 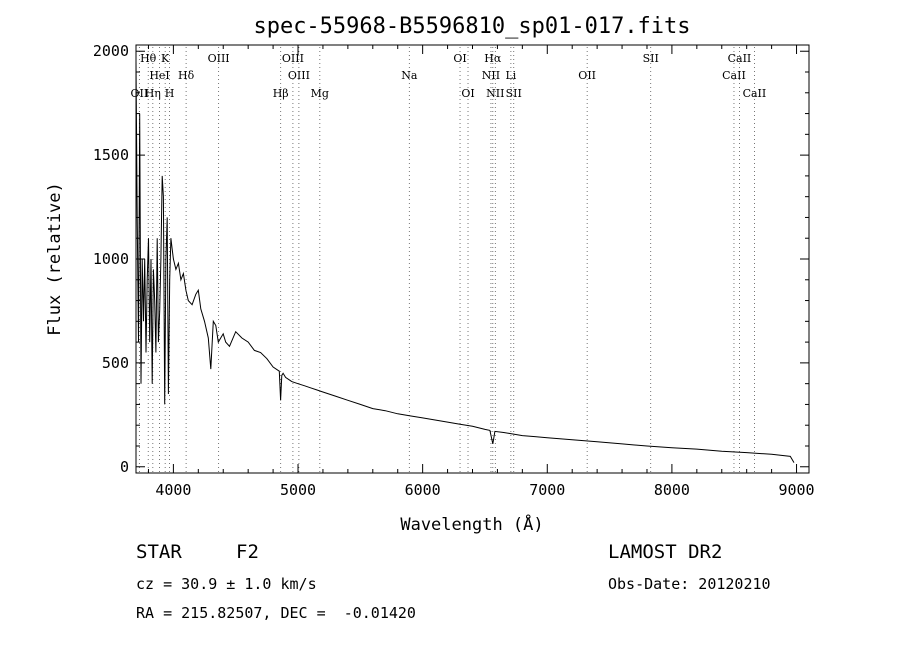 What do you see at coordinates (124, 467) in the screenshot?
I see `y-tick-label: 0` at bounding box center [124, 467].